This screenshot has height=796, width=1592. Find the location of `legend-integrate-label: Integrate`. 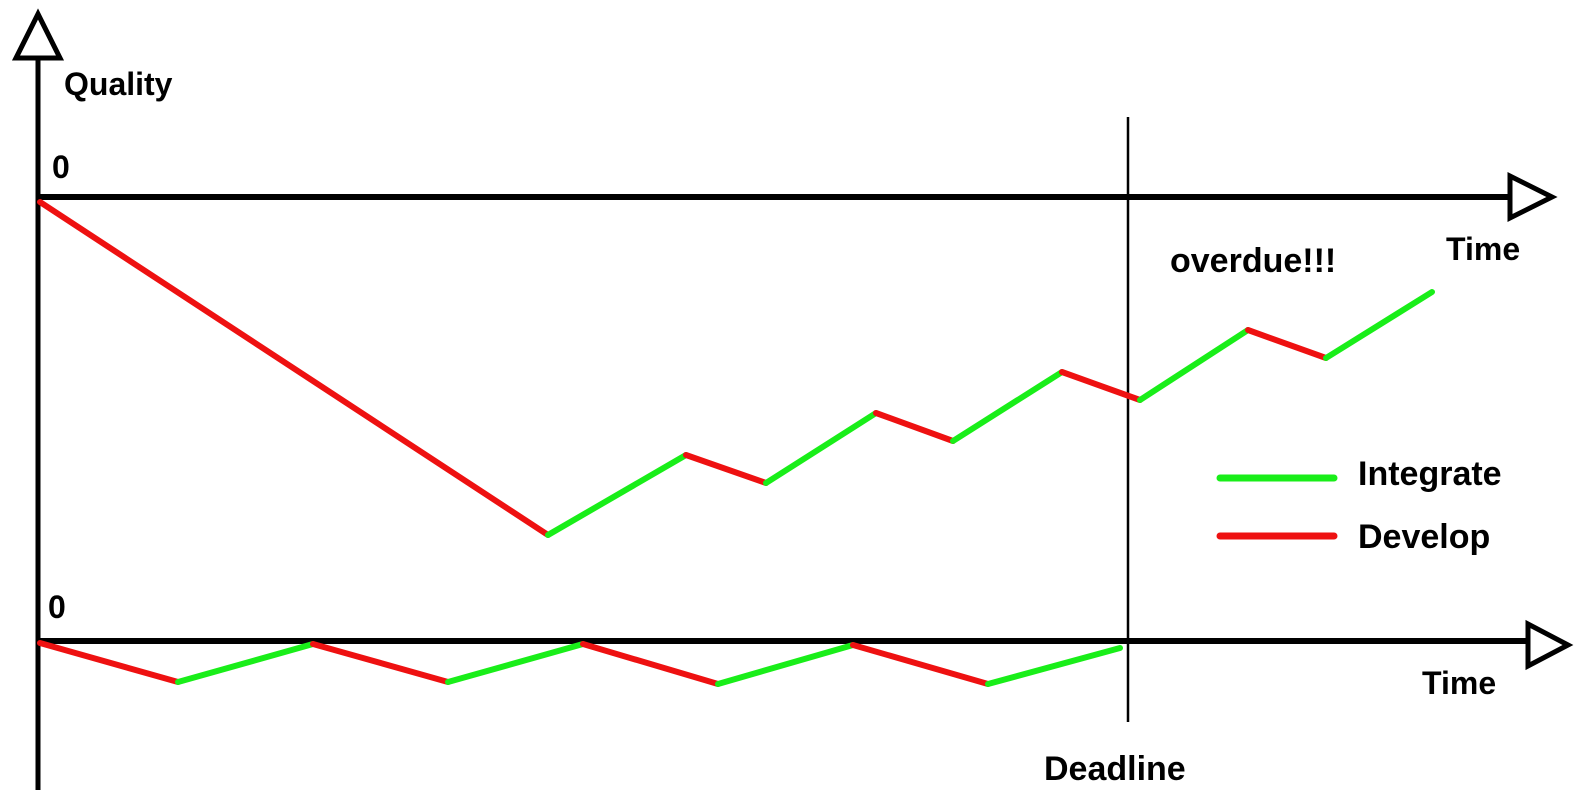

legend-integrate-label: Integrate is located at coordinates (1430, 474).